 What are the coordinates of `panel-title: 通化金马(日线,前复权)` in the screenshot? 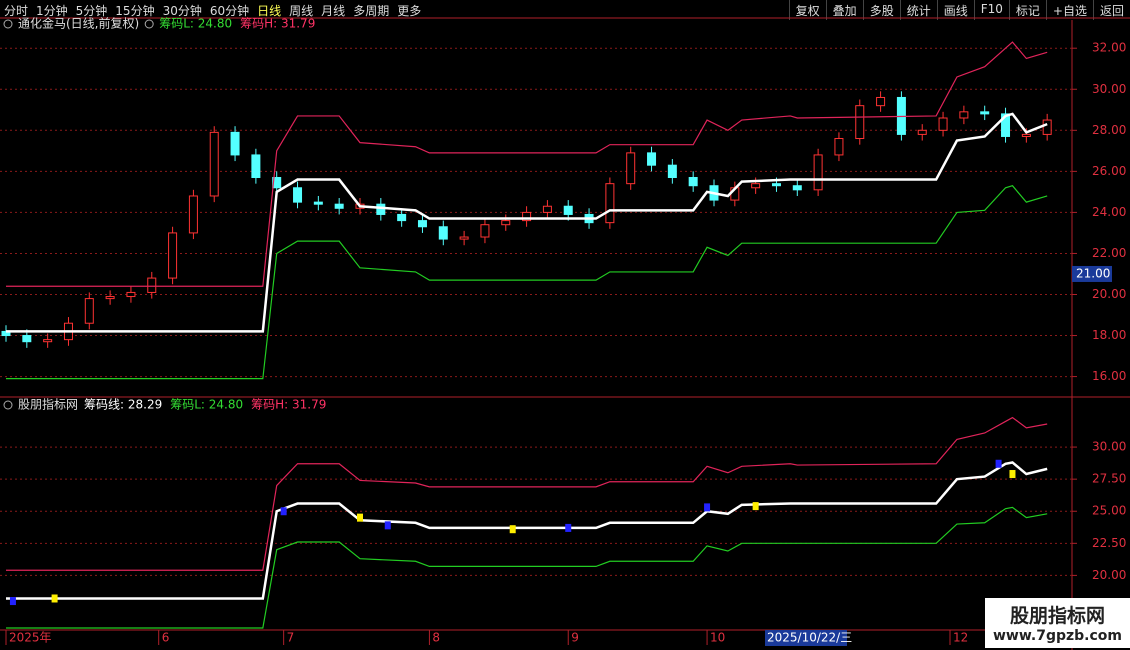 It's located at (78, 23).